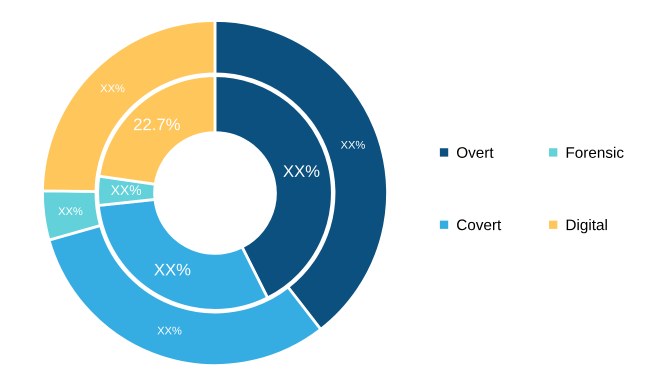 The image size is (668, 380). I want to click on legend-label: Overt, so click(475, 152).